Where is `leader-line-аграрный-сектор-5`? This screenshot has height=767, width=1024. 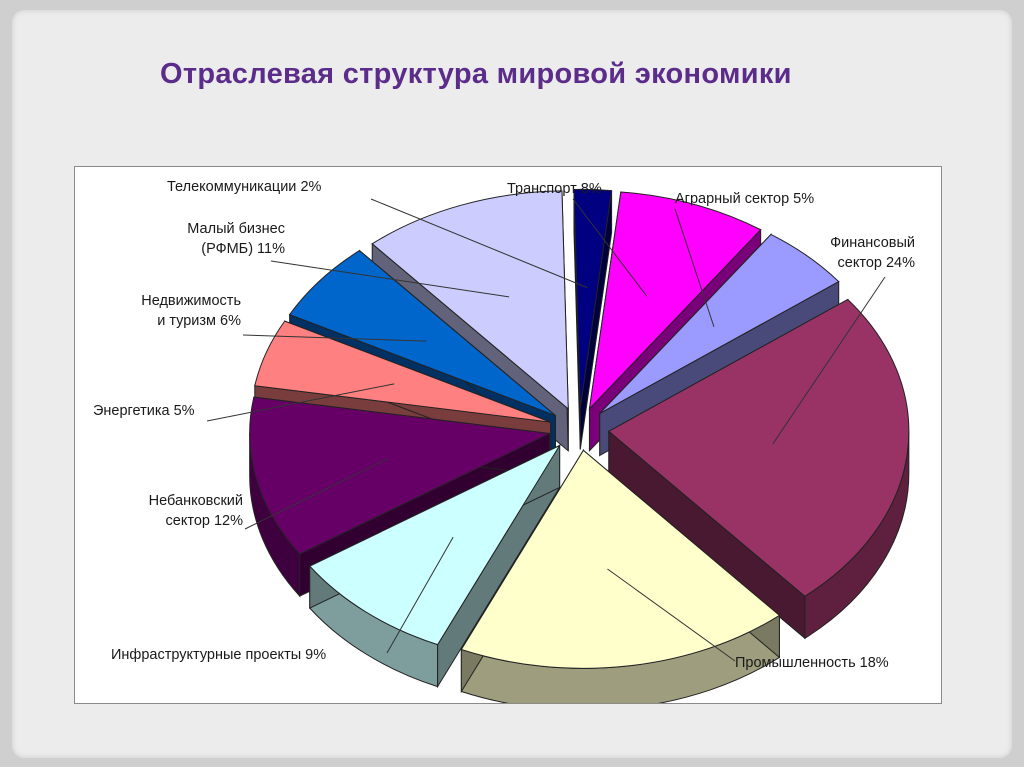
leader-line-аграрный-сектор-5 is located at coordinates (694, 268).